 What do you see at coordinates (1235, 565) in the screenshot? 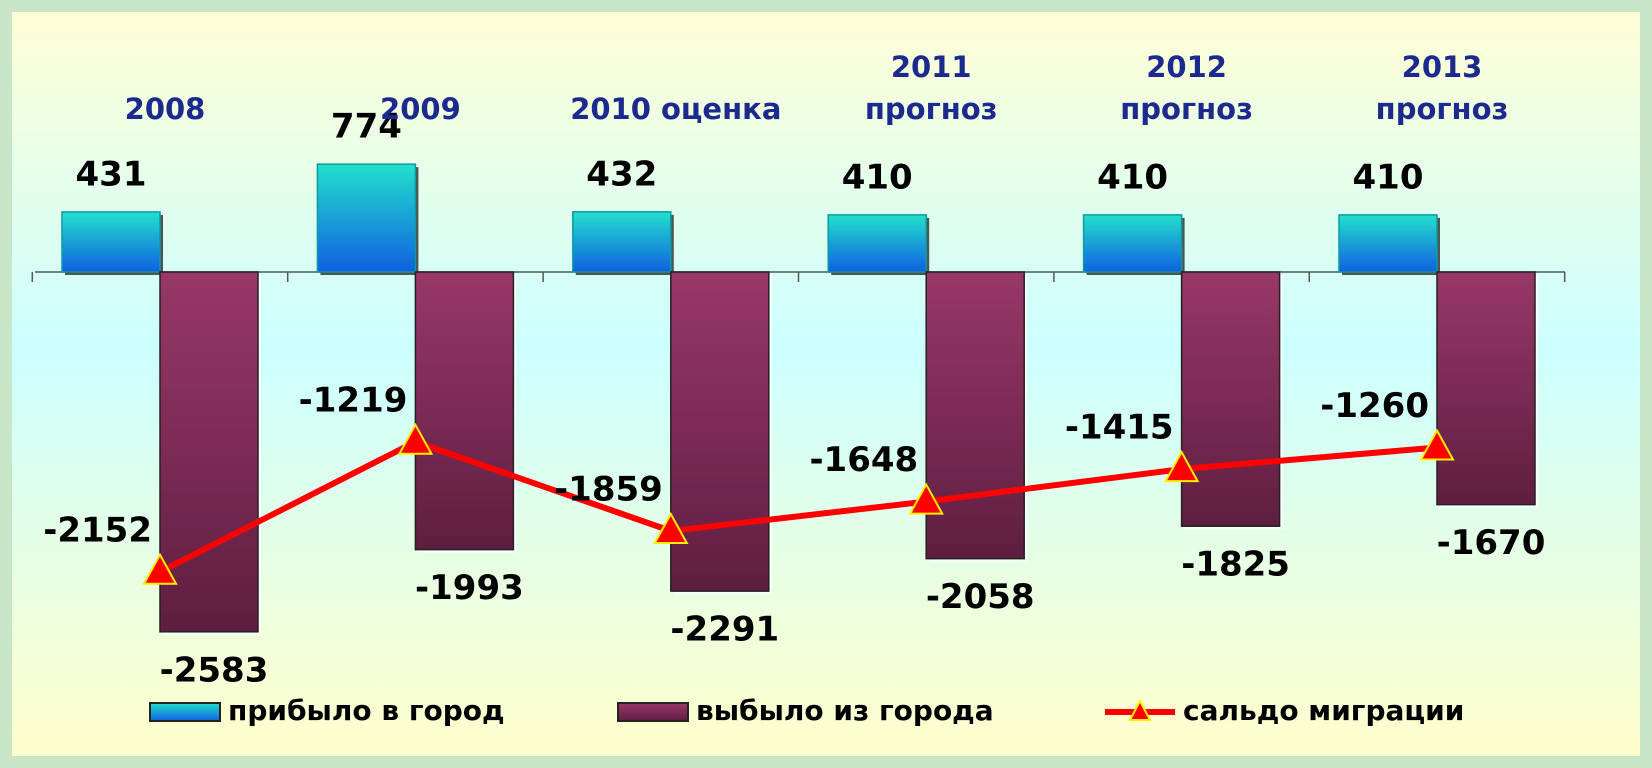
I see `data-label: -1825` at bounding box center [1235, 565].